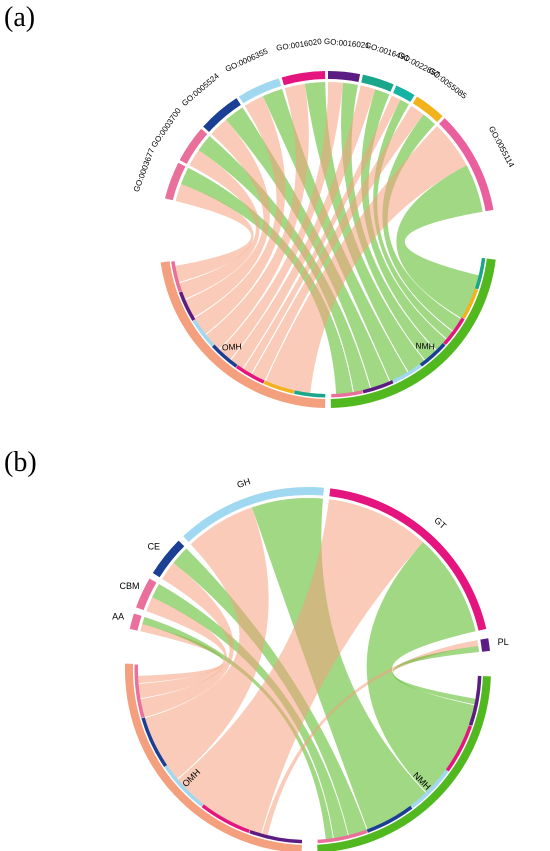  Describe the element at coordinates (244, 483) in the screenshot. I see `label-gh: GH` at that location.